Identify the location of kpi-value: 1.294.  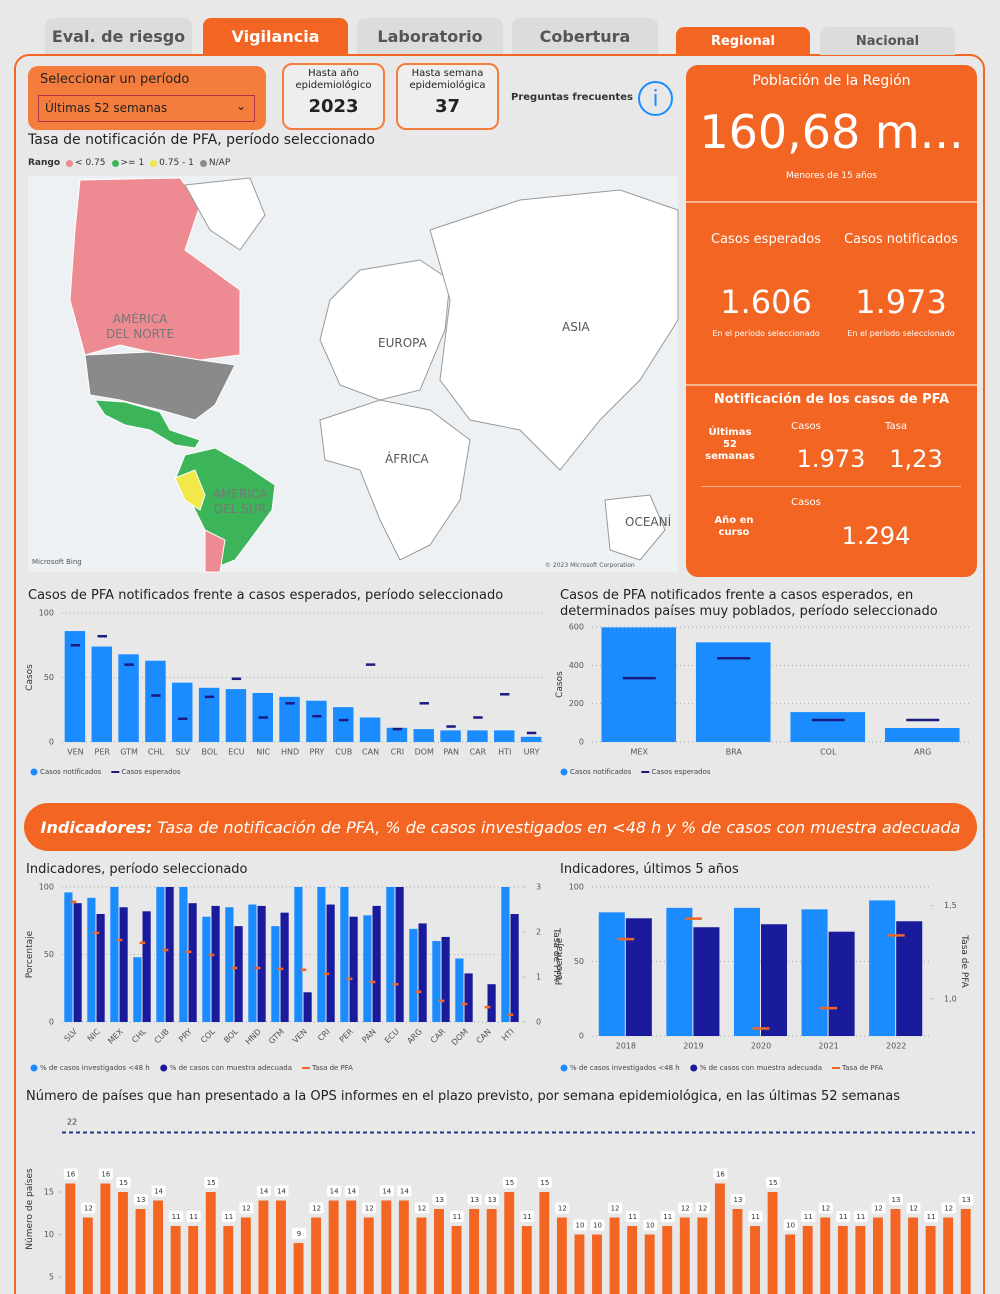
(876, 536).